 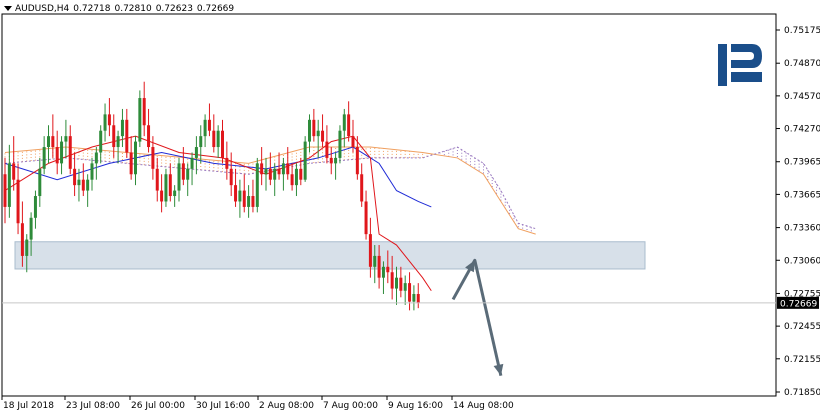 I want to click on y-tick-label: 0.75175, so click(x=802, y=31).